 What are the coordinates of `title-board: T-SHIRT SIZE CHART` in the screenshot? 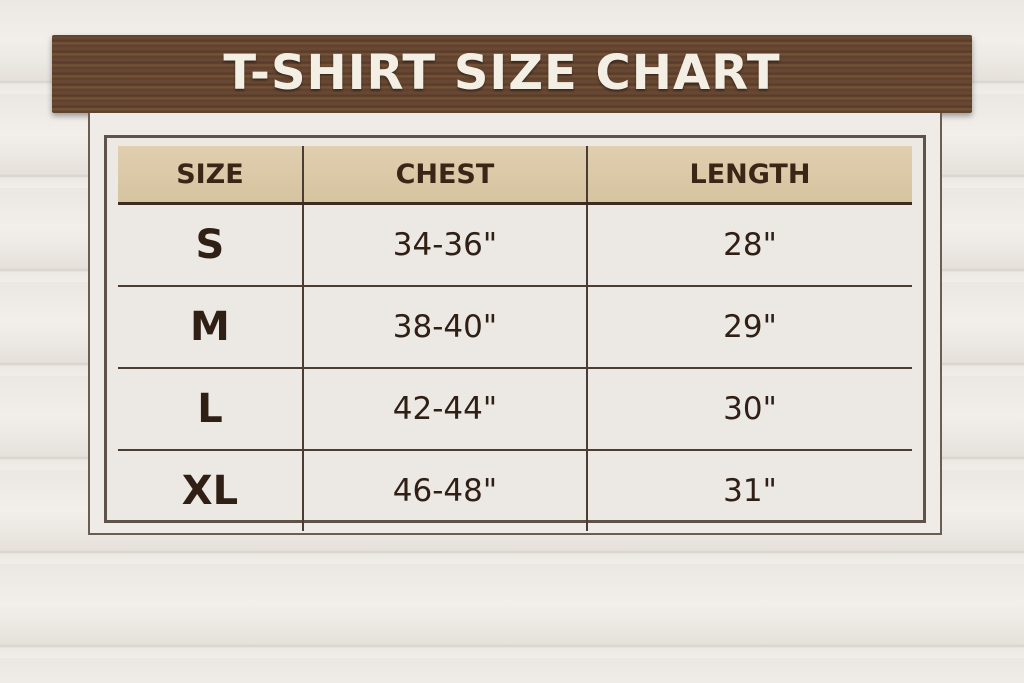 It's located at (512, 74).